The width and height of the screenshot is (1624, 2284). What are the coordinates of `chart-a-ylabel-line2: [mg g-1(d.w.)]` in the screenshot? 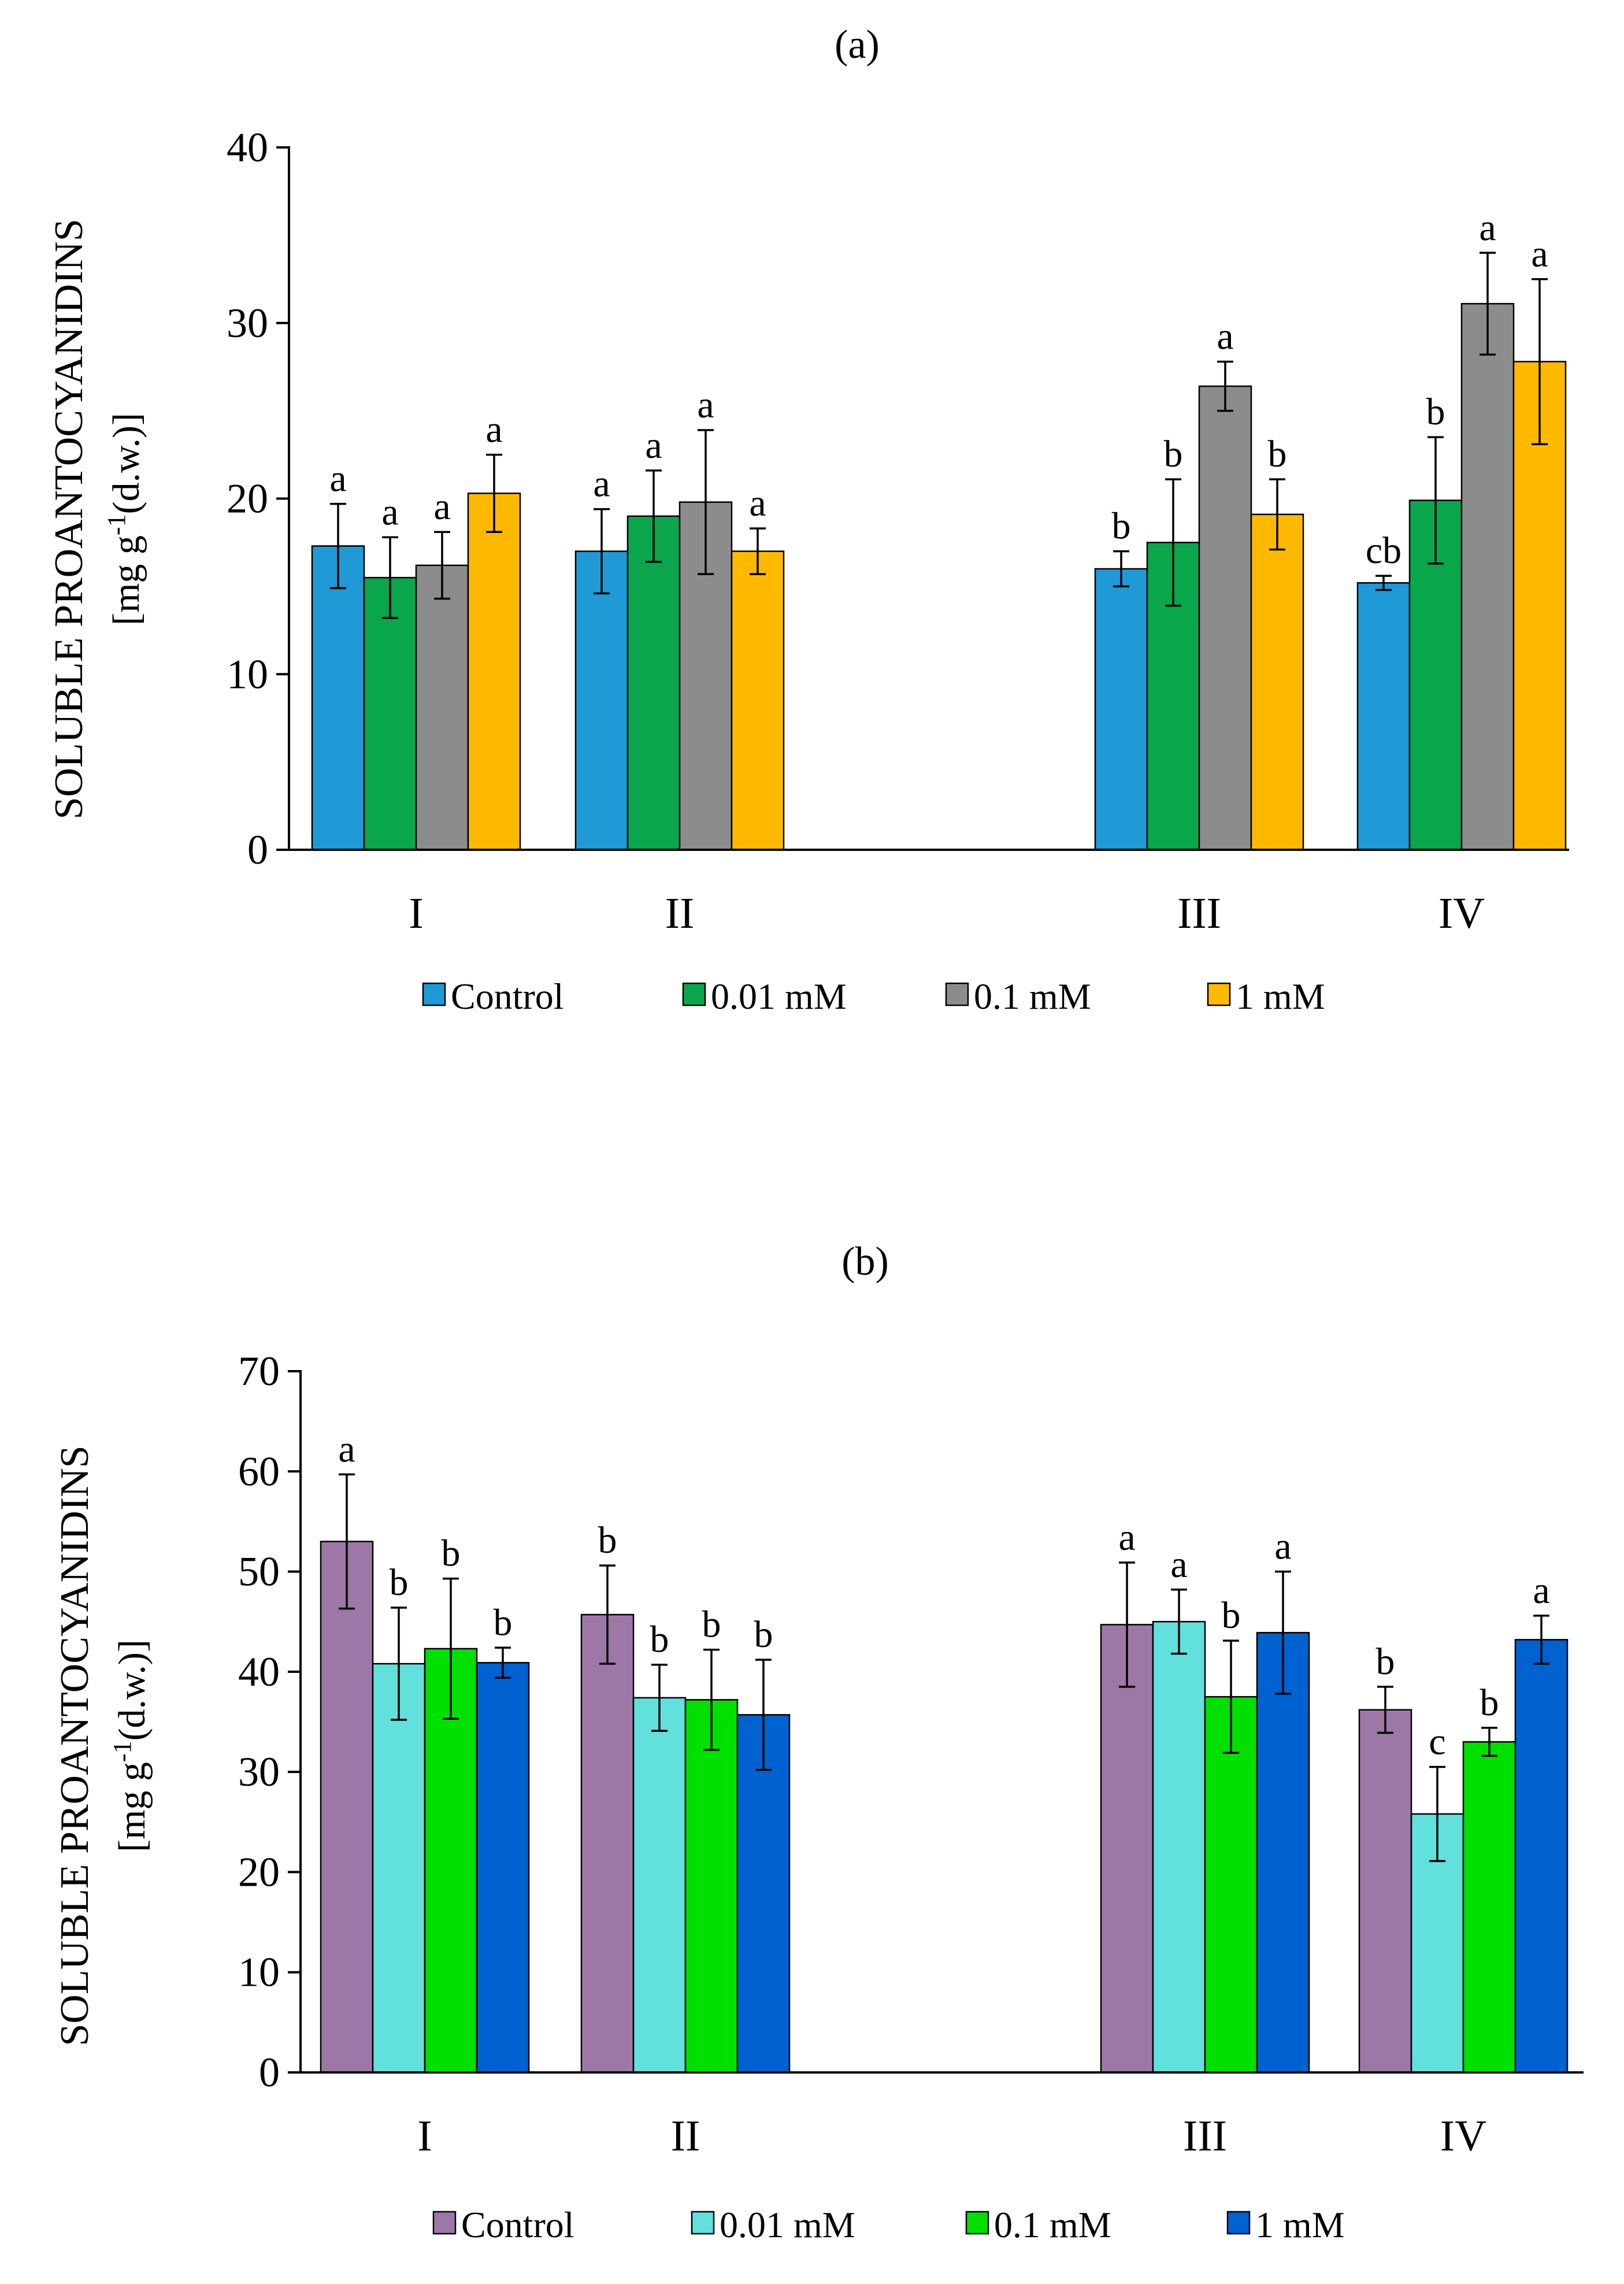 It's located at (124, 519).